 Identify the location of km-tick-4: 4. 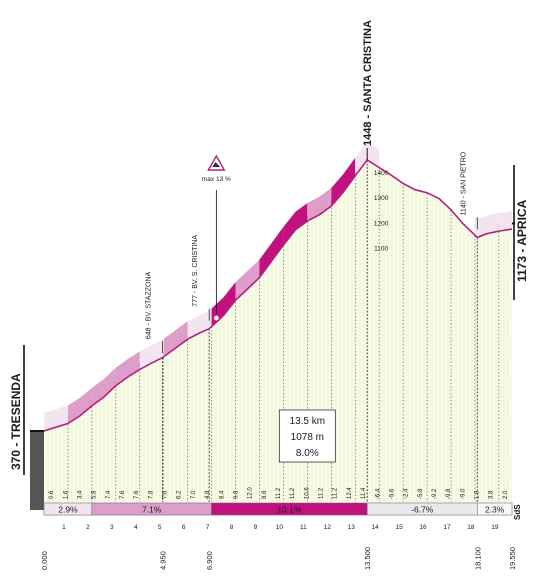
(136, 527).